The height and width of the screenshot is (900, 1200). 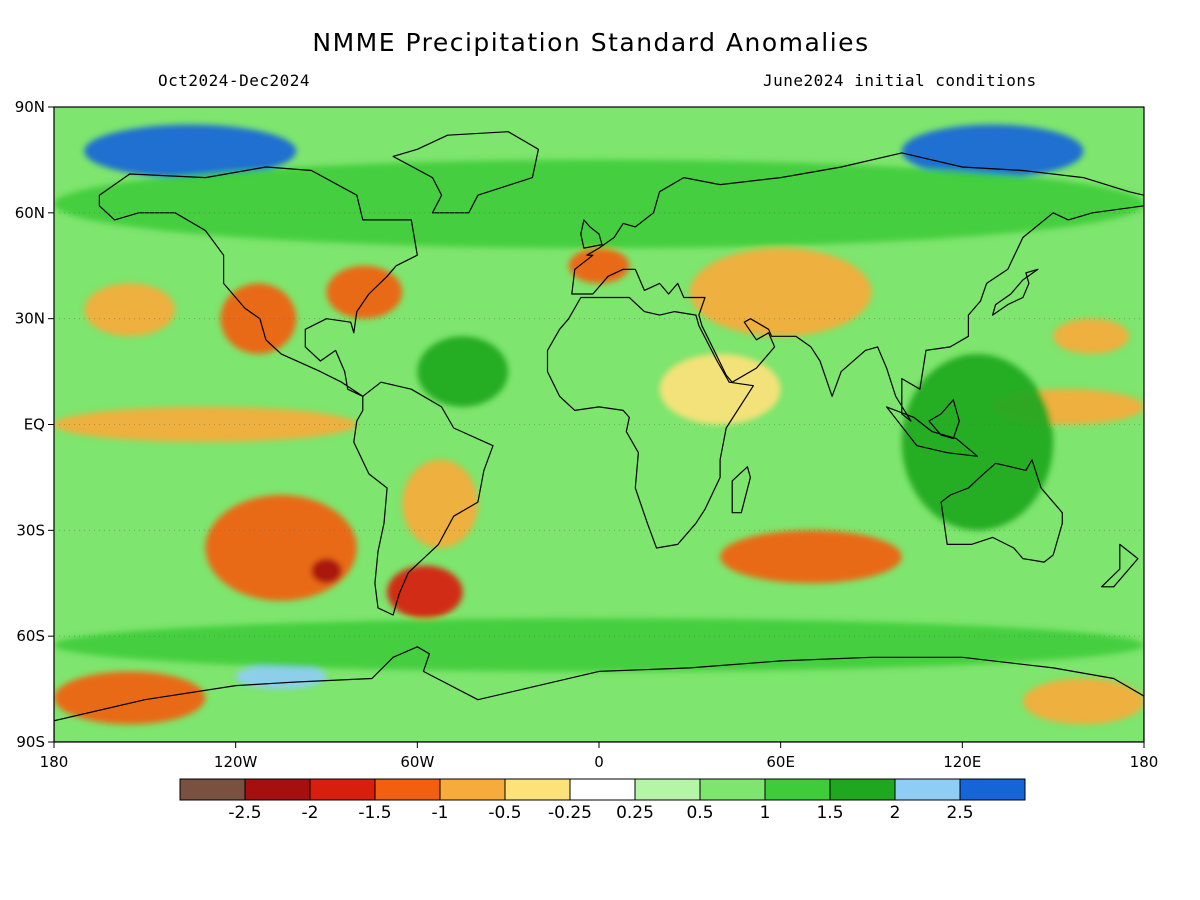 I want to click on coastline-indonesia, so click(x=932, y=431).